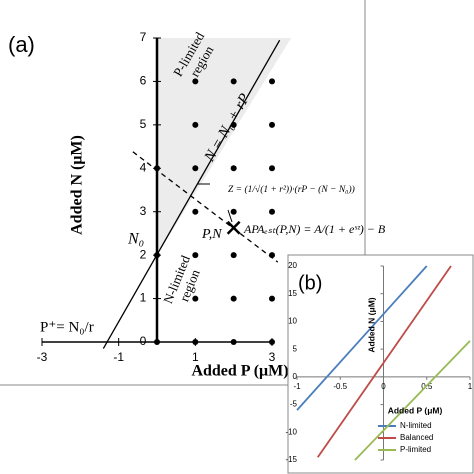 The width and height of the screenshot is (474, 474). What do you see at coordinates (135, 239) in the screenshot?
I see `n0-label: N₀` at bounding box center [135, 239].